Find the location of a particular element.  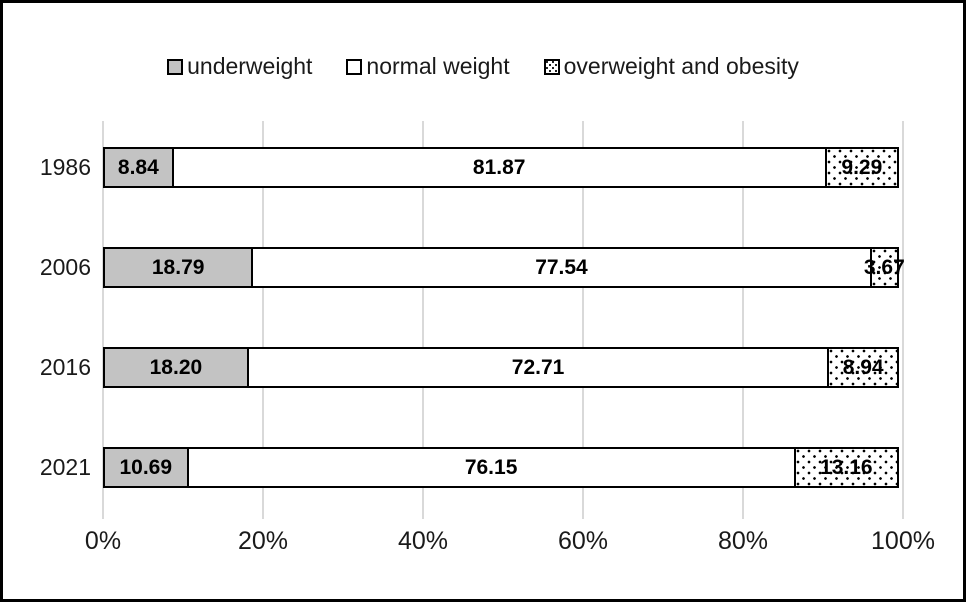

value-label: 8.94 is located at coordinates (863, 367).